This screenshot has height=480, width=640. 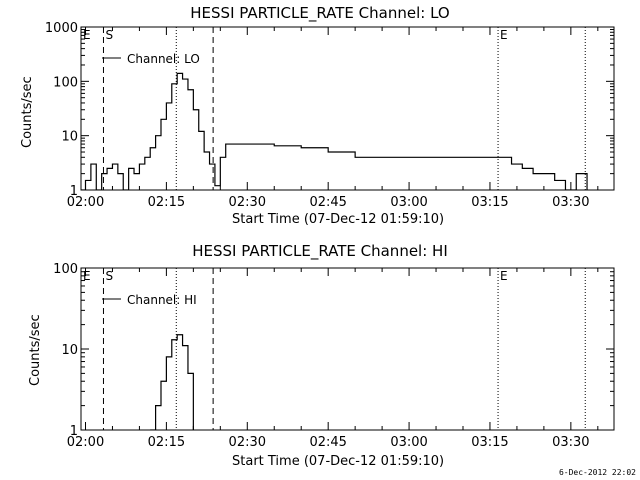 What do you see at coordinates (166, 202) in the screenshot?
I see `x-tick-label-lo: 02:15` at bounding box center [166, 202].